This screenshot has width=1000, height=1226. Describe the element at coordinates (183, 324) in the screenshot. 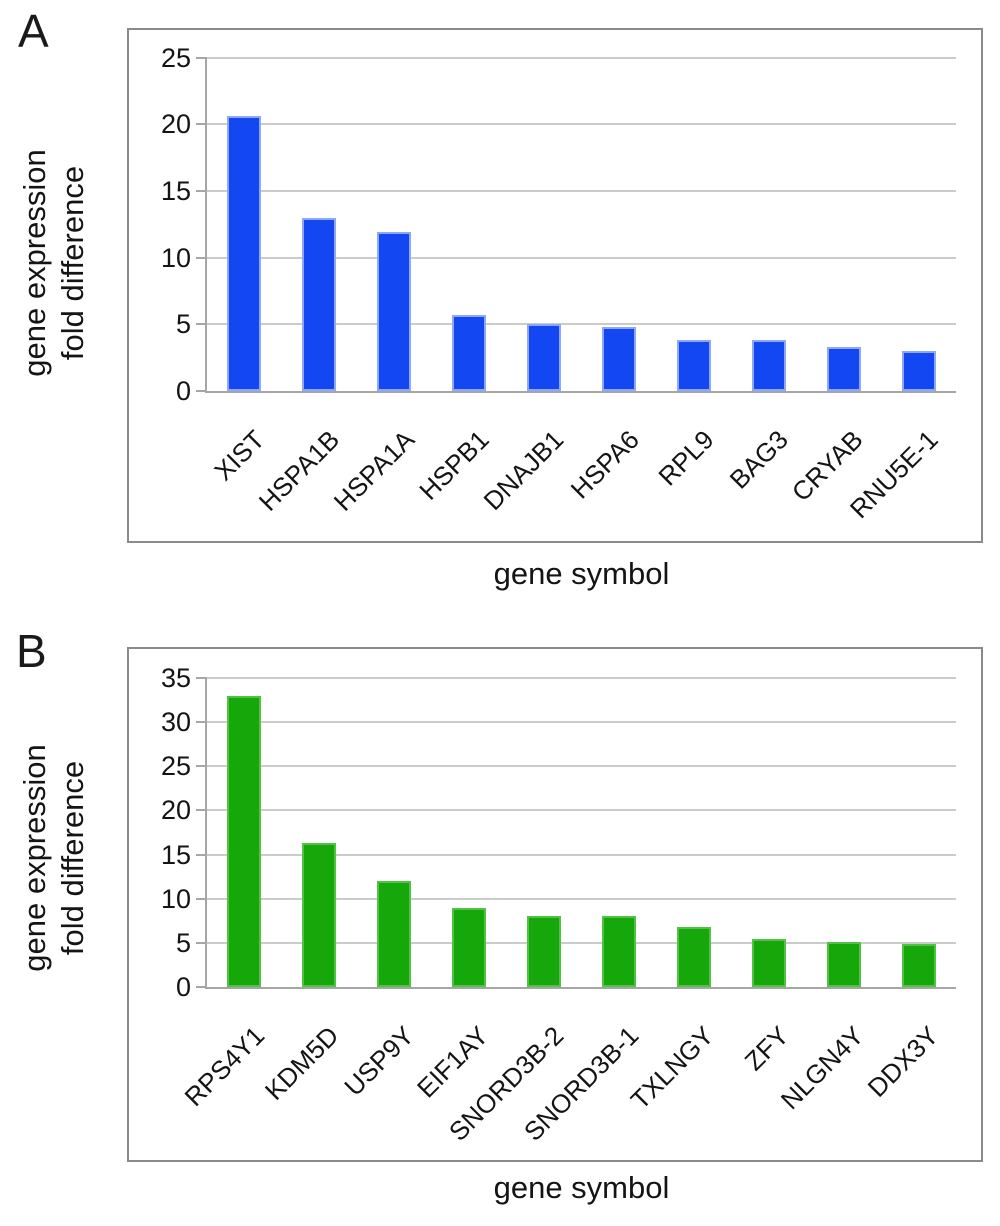

I see `panel-a-y-tick-label-5: 5` at that location.